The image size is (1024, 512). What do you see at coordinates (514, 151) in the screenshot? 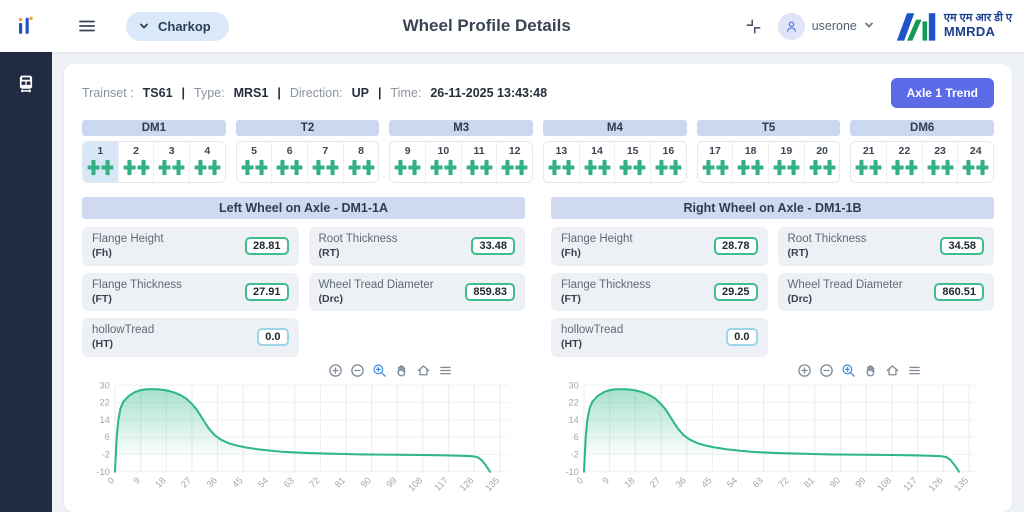
I see `axle-number: 12` at bounding box center [514, 151].